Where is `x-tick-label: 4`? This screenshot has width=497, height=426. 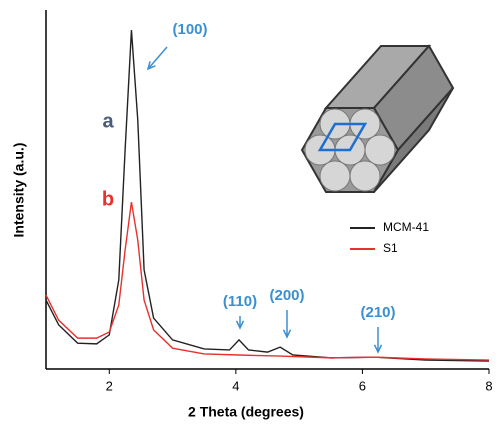
x-tick-label: 4 is located at coordinates (235, 385).